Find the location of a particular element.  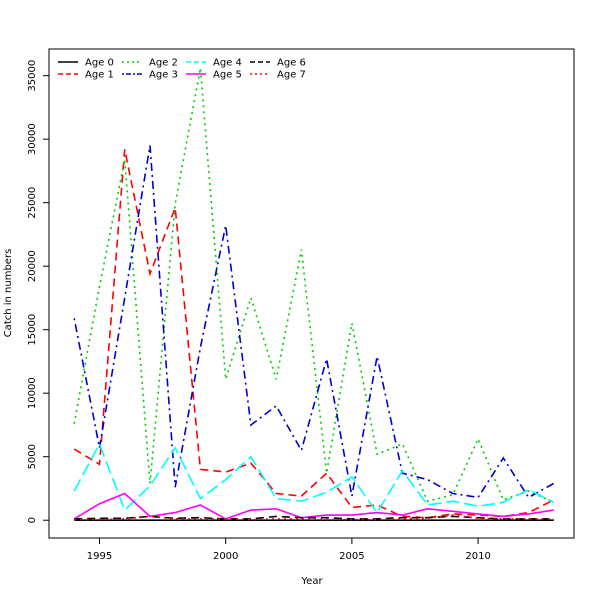

x-tick-label: 2005 is located at coordinates (351, 556).